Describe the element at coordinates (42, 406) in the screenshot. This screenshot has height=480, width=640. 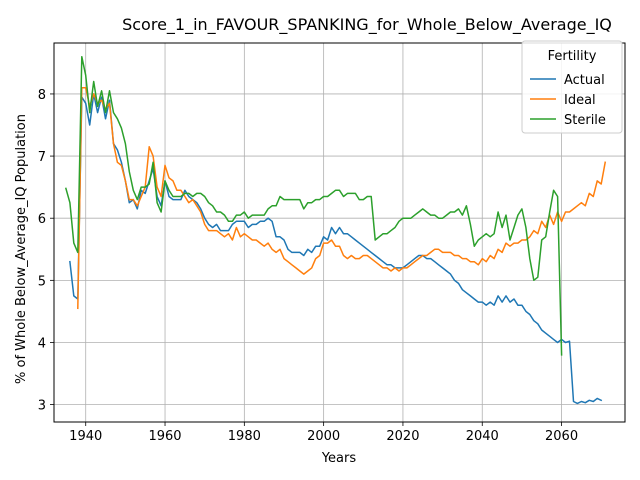
I see `y-tick-label: 3` at that location.